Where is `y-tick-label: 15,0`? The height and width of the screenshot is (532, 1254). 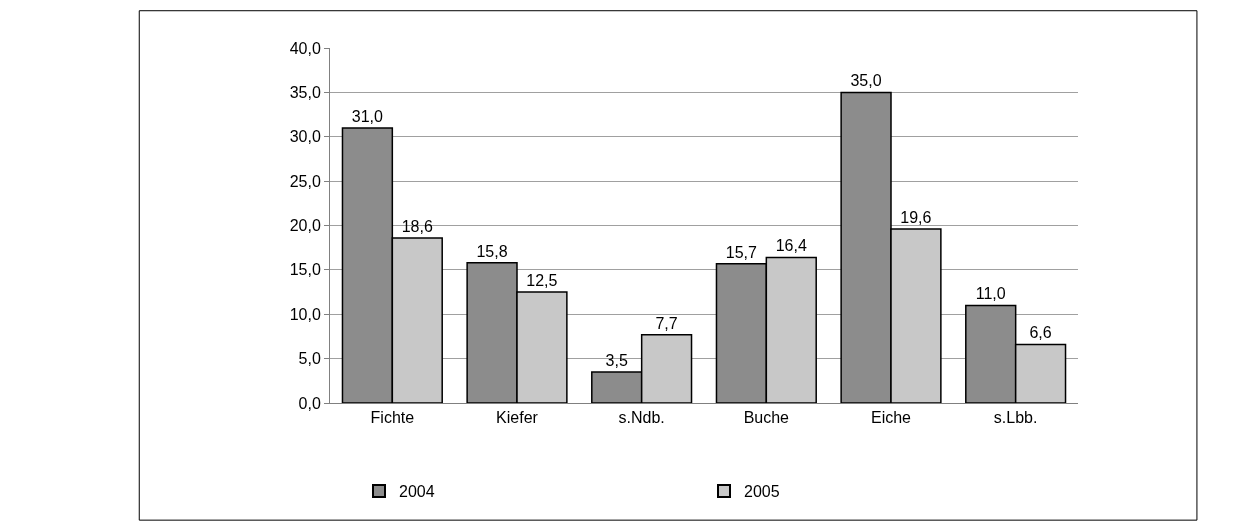 y-tick-label: 15,0 is located at coordinates (305, 270).